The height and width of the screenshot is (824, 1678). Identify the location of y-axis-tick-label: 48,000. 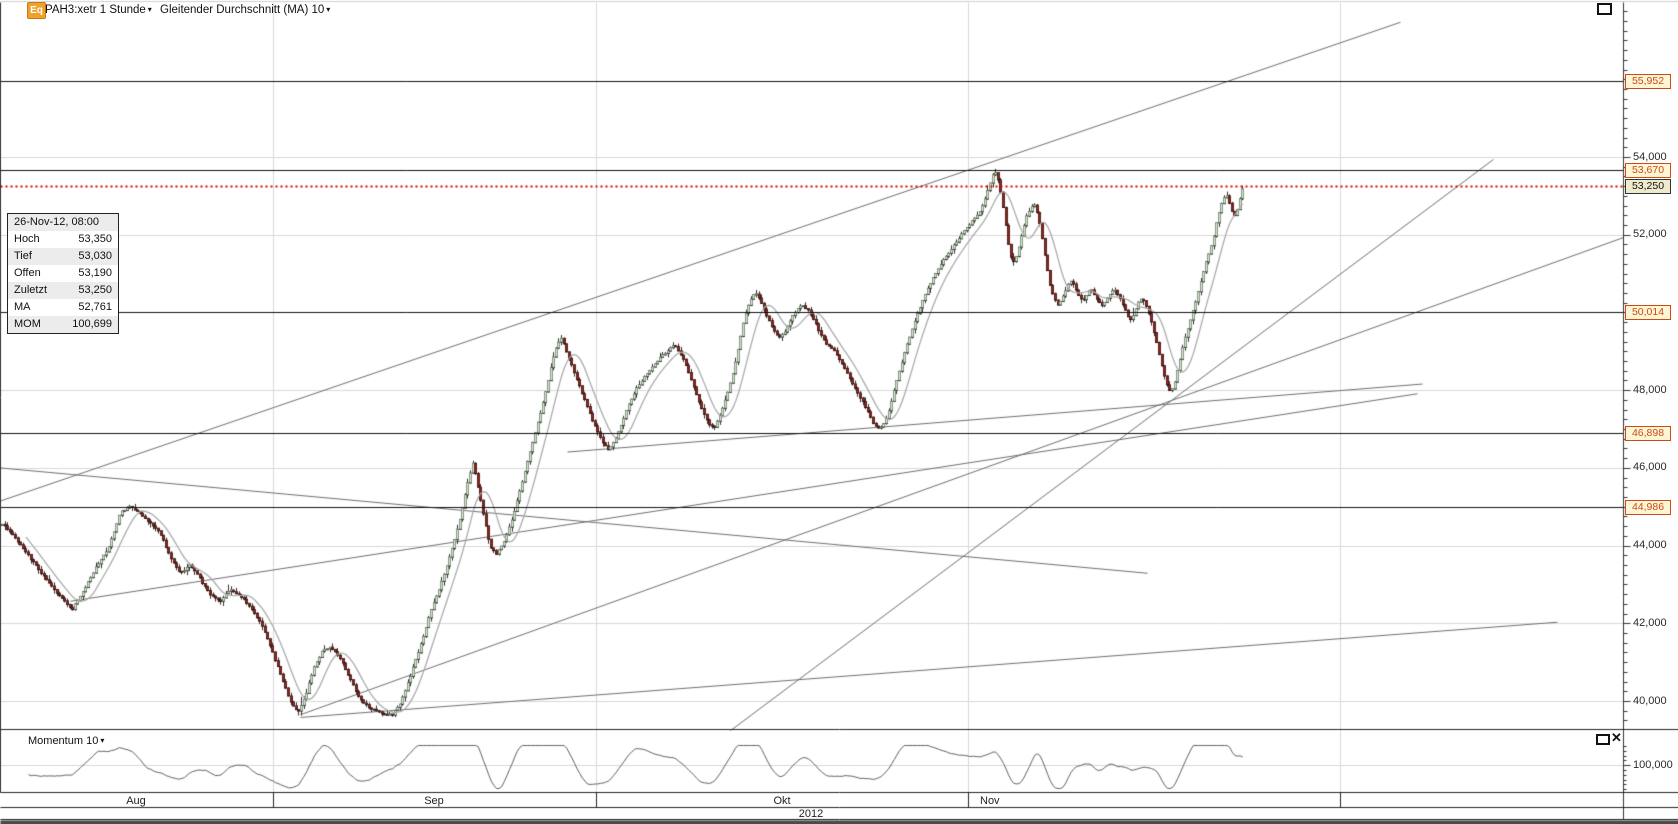
(1650, 389).